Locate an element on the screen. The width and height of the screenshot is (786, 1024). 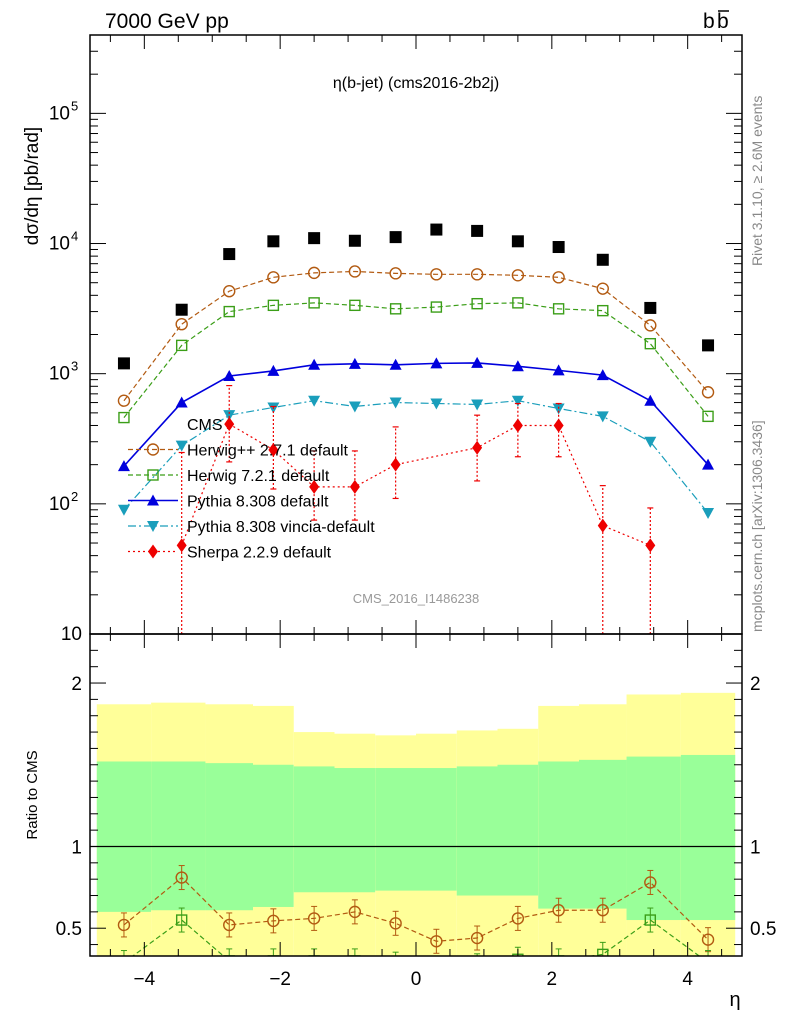
series-line-pythia-8-308-vincia-default is located at coordinates (416, 457).